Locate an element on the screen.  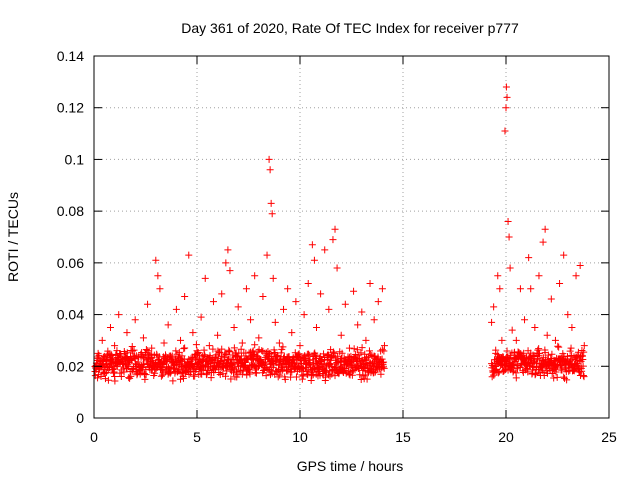
x-tick-label: 25 is located at coordinates (609, 437).